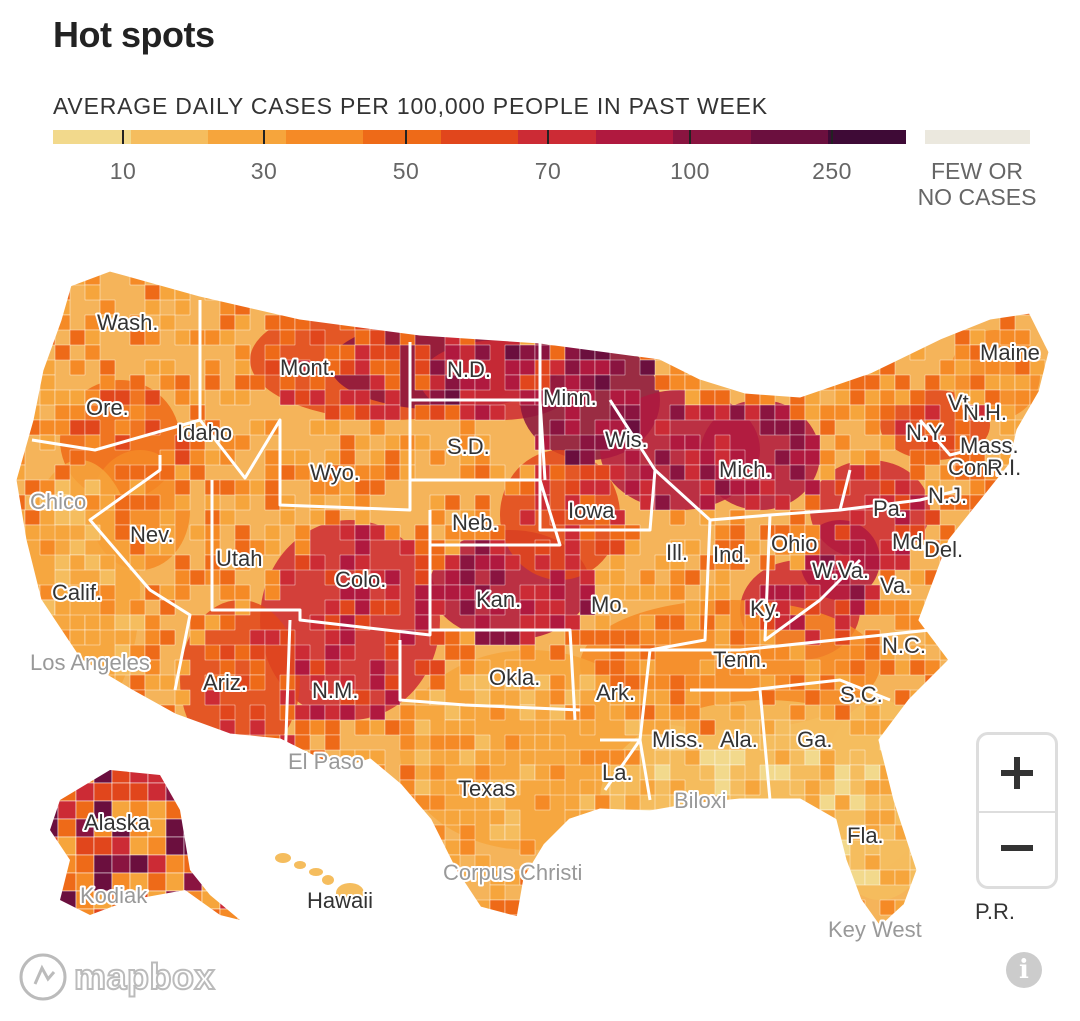 The image size is (1080, 1021). I want to click on mapbox-attribution: mapbox, so click(117, 977).